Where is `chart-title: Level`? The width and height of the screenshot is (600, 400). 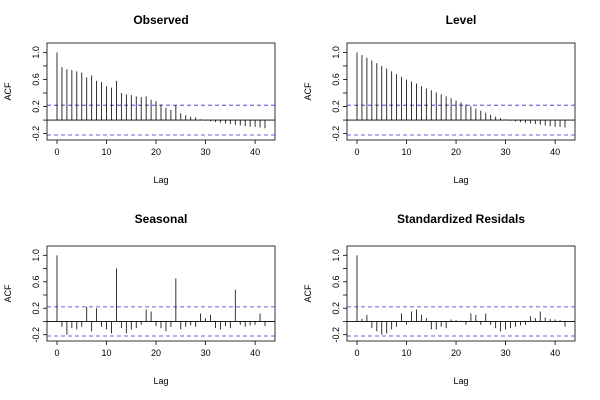 chart-title: Level is located at coordinates (461, 20).